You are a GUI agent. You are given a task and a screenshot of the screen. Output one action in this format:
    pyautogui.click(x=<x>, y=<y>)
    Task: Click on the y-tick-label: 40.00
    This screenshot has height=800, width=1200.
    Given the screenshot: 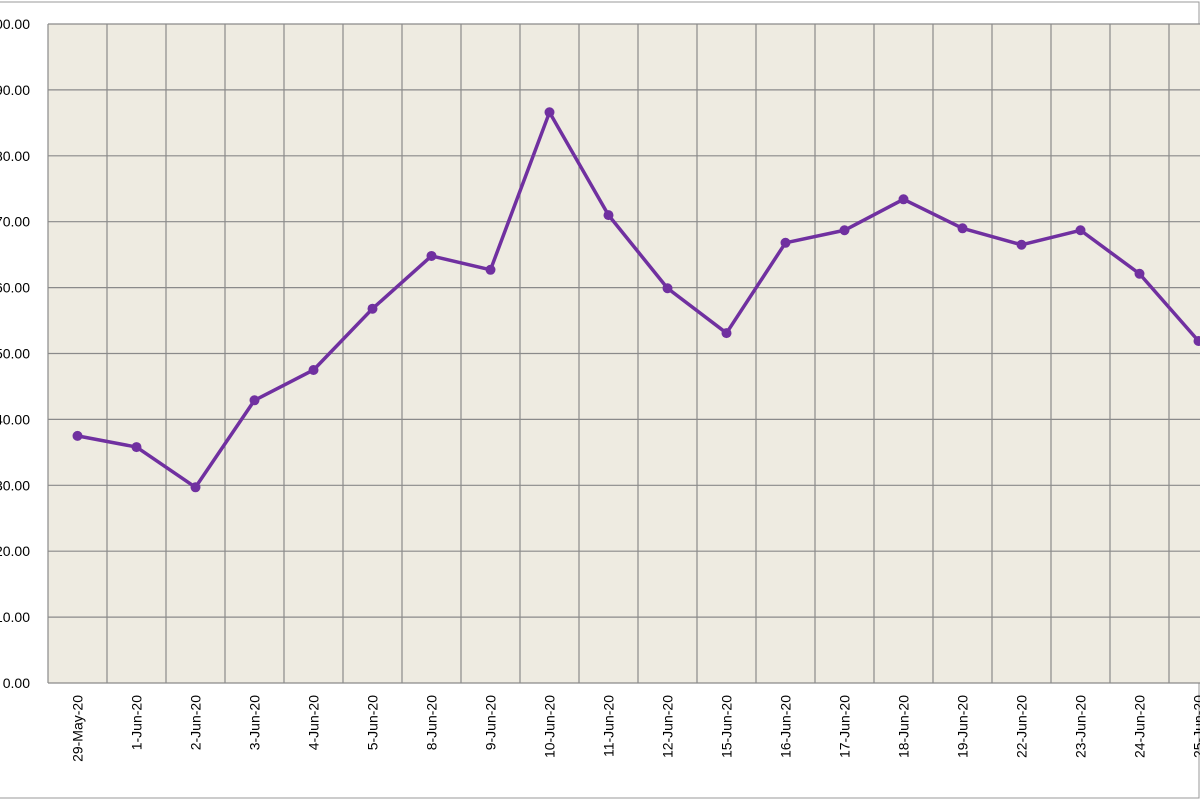 What is the action you would take?
    pyautogui.click(x=15, y=419)
    